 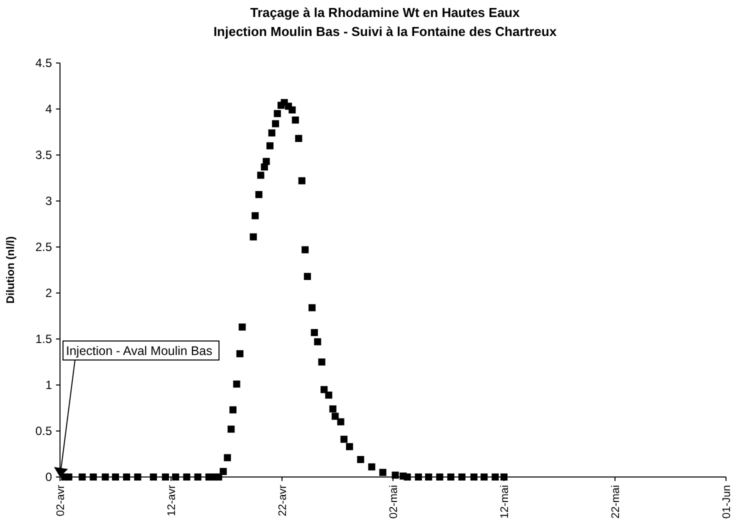 I want to click on x-tick-label: 02-avr, so click(x=60, y=500).